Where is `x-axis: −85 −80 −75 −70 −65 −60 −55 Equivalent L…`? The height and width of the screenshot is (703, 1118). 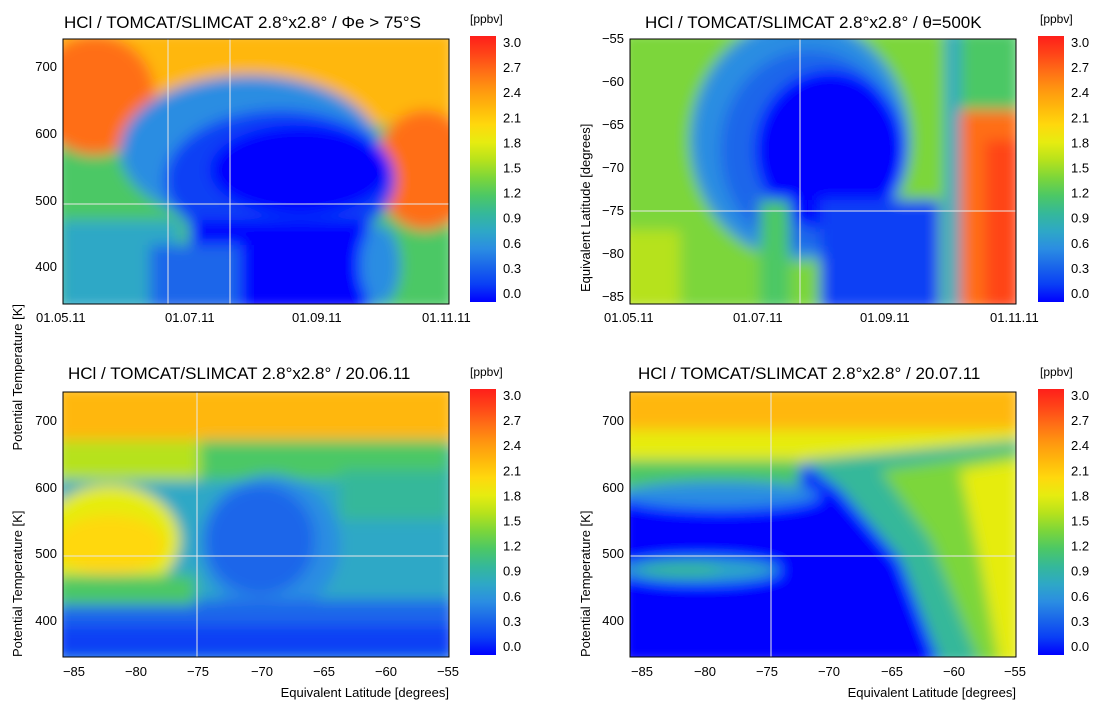 x-axis: −85 −80 −75 −70 −65 −60 −55 Equivalent L… is located at coordinates (828, 682).